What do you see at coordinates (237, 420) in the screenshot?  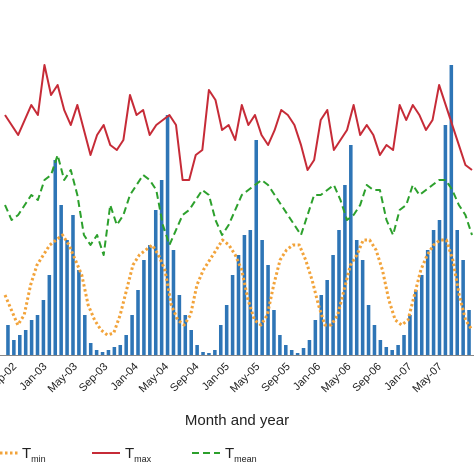 I see `x-axis-title: Month and year` at bounding box center [237, 420].